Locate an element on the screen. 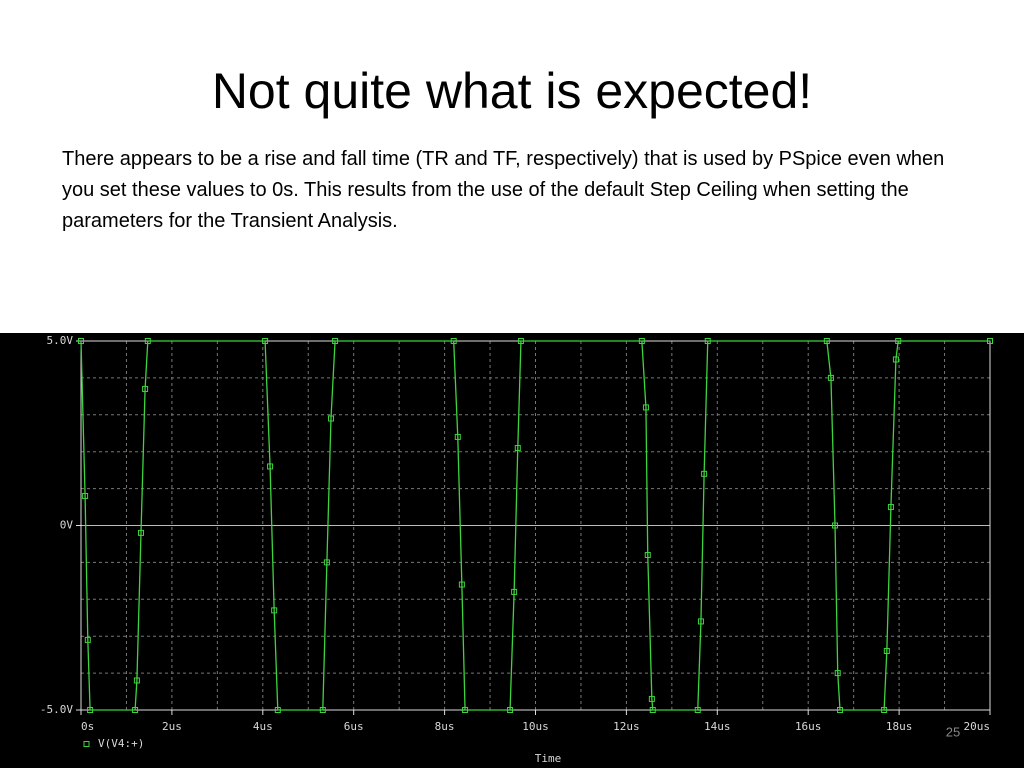 This screenshot has width=1024, height=768. x-tick-label: 10us is located at coordinates (535, 726).